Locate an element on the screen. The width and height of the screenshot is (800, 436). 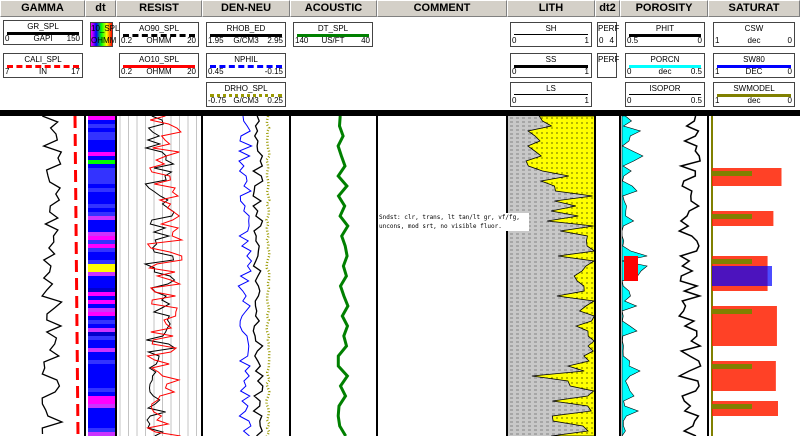
curve-header-porcn: PORCN 0 dec 0.5 is located at coordinates (665, 65).